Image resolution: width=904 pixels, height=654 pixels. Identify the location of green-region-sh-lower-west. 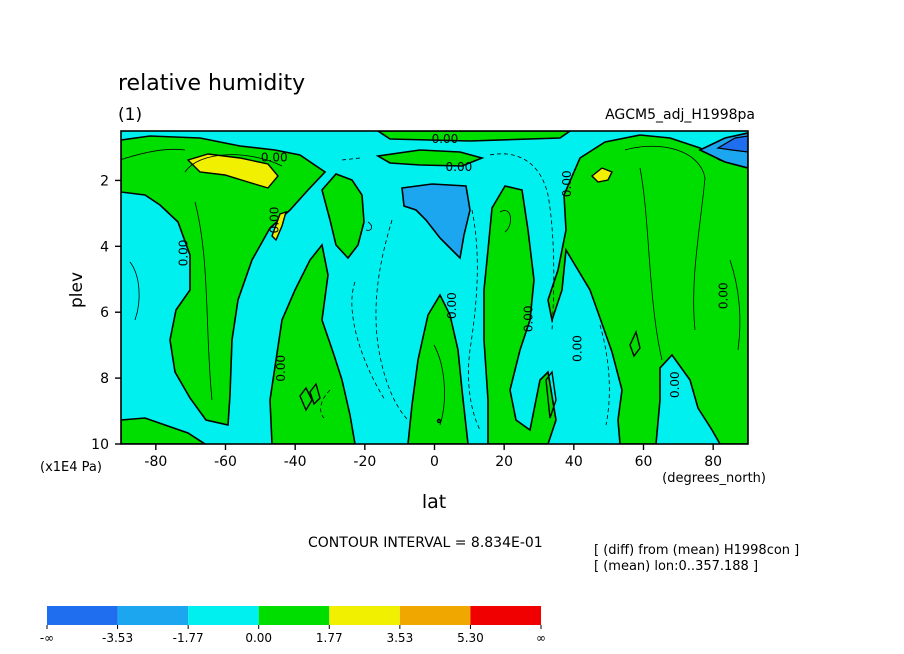
(164, 430).